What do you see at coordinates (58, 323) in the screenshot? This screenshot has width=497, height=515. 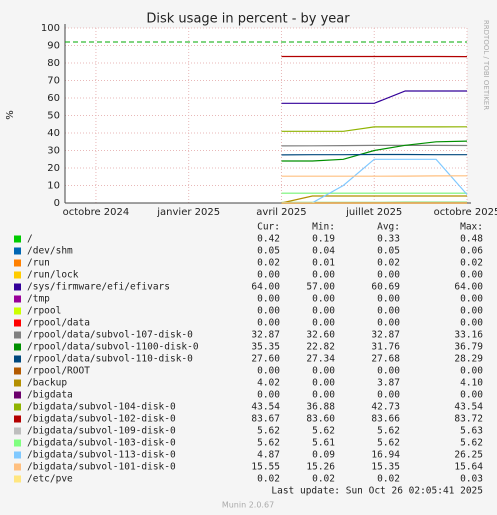 I see `legend-label: /rpool/data` at bounding box center [58, 323].